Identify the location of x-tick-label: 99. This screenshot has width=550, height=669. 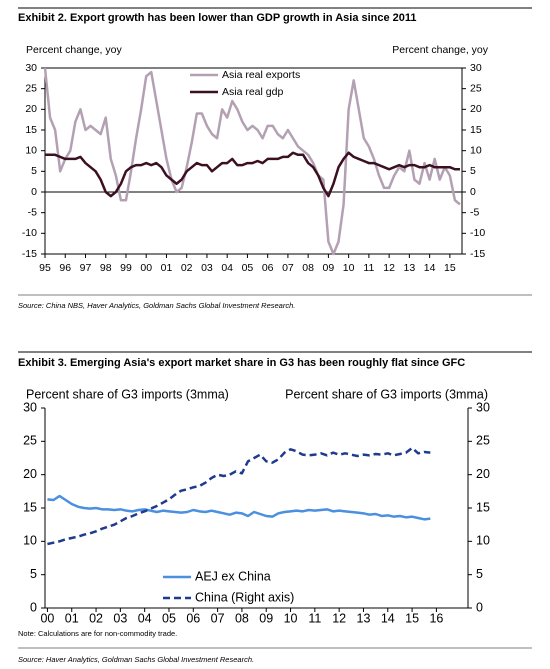
(126, 268).